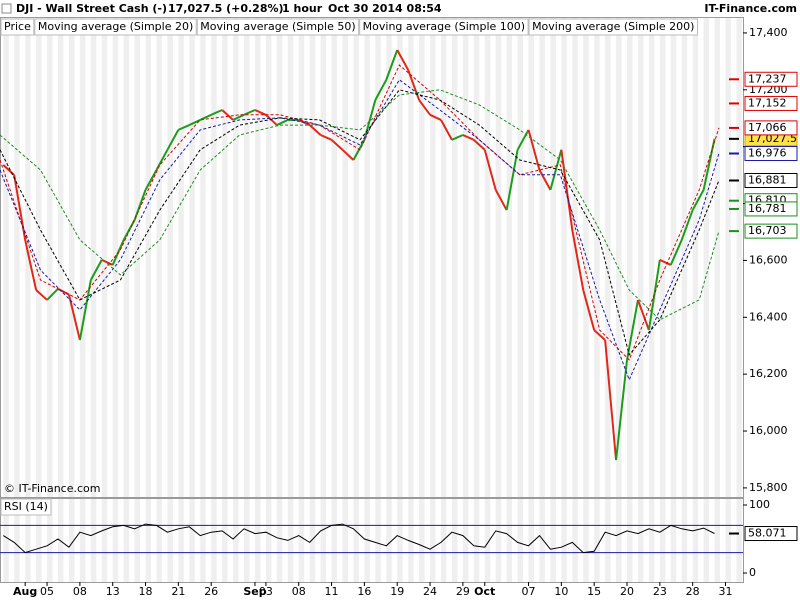 This screenshot has height=600, width=800. Describe the element at coordinates (768, 373) in the screenshot. I see `y-tick-label: 16,200` at that location.